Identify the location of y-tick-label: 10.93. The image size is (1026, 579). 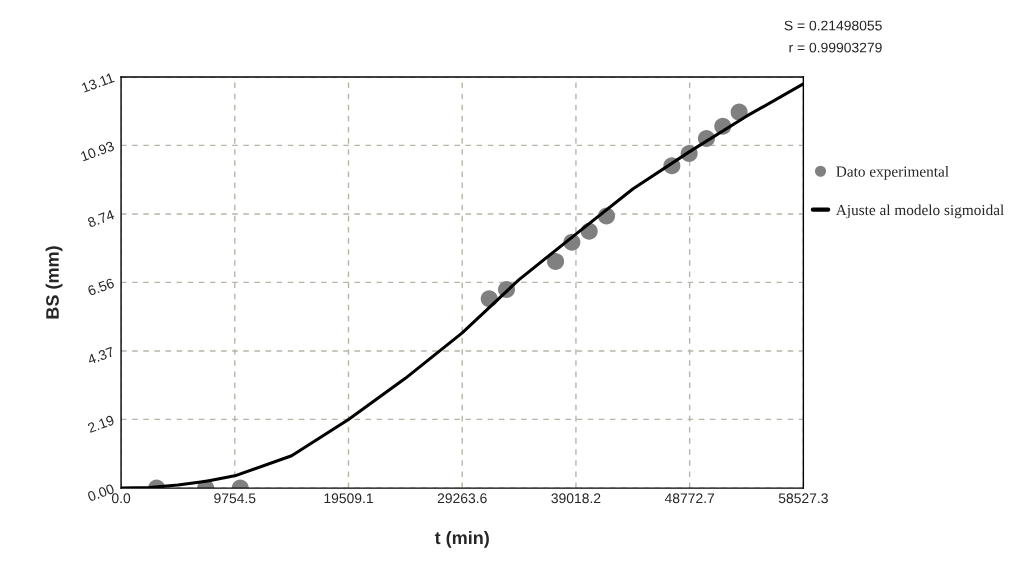
(97, 151).